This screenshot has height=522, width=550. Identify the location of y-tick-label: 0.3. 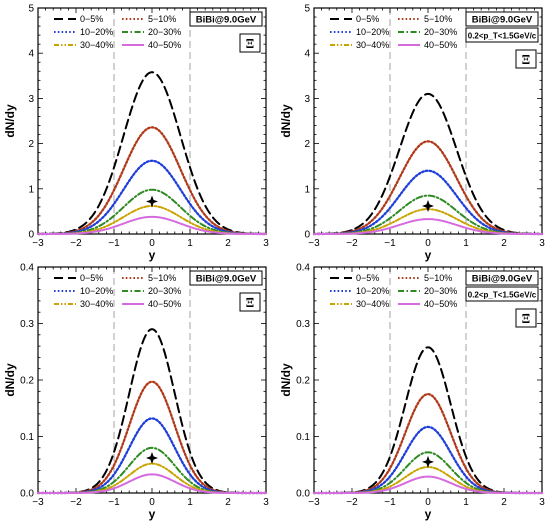
(27, 324).